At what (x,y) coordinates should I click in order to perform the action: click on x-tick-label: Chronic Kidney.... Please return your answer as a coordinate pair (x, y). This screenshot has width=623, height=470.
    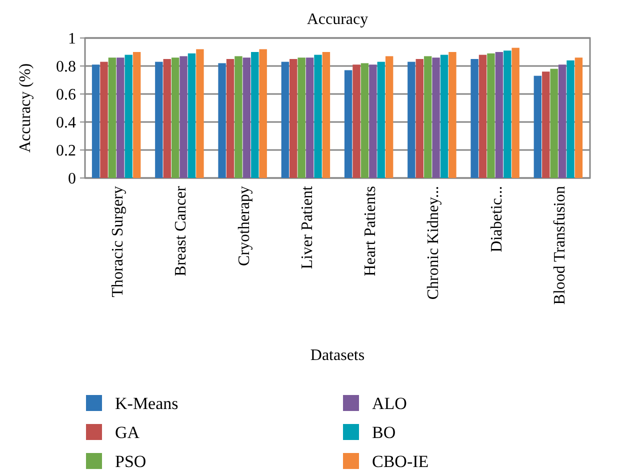
    Looking at the image, I should click on (433, 243).